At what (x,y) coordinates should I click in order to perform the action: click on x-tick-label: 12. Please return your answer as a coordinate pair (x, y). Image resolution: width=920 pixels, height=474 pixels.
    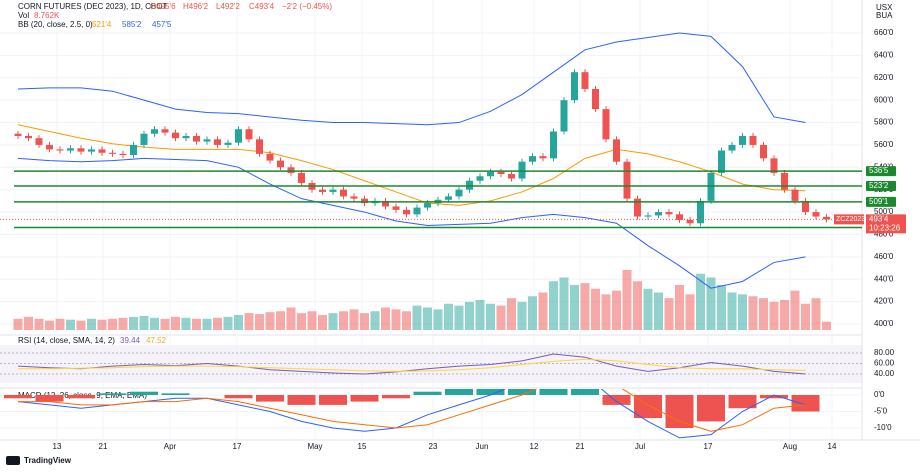
    Looking at the image, I should click on (534, 446).